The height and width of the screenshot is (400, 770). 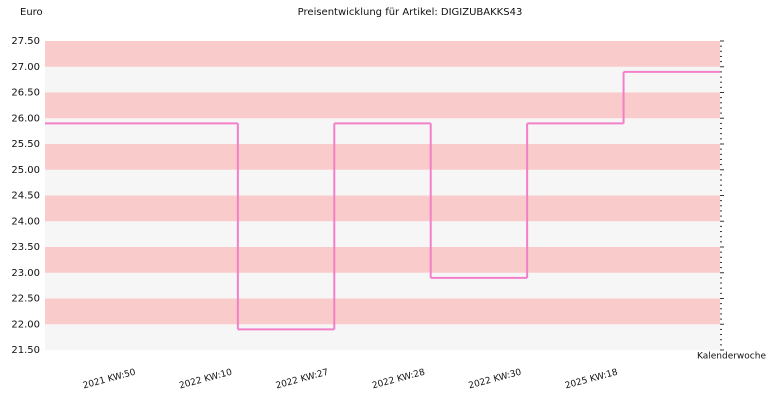 I want to click on y-tick-label: 27.00, so click(x=25, y=67).